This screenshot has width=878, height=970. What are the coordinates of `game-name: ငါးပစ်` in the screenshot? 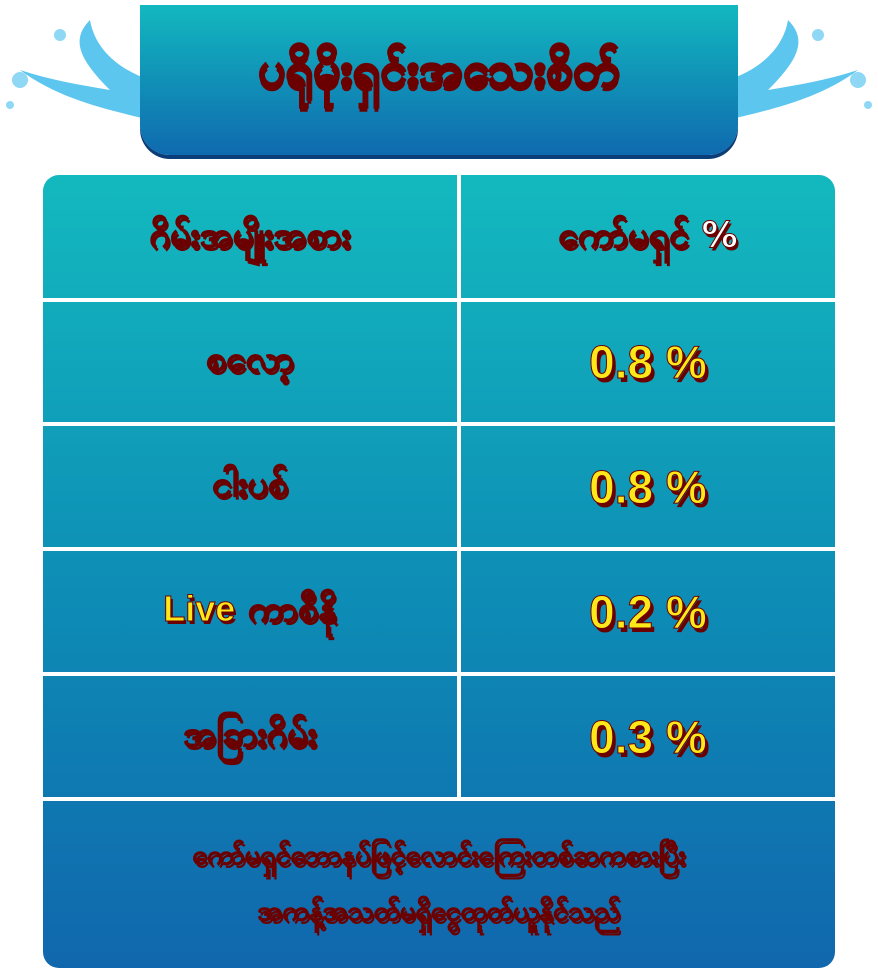 It's located at (250, 484).